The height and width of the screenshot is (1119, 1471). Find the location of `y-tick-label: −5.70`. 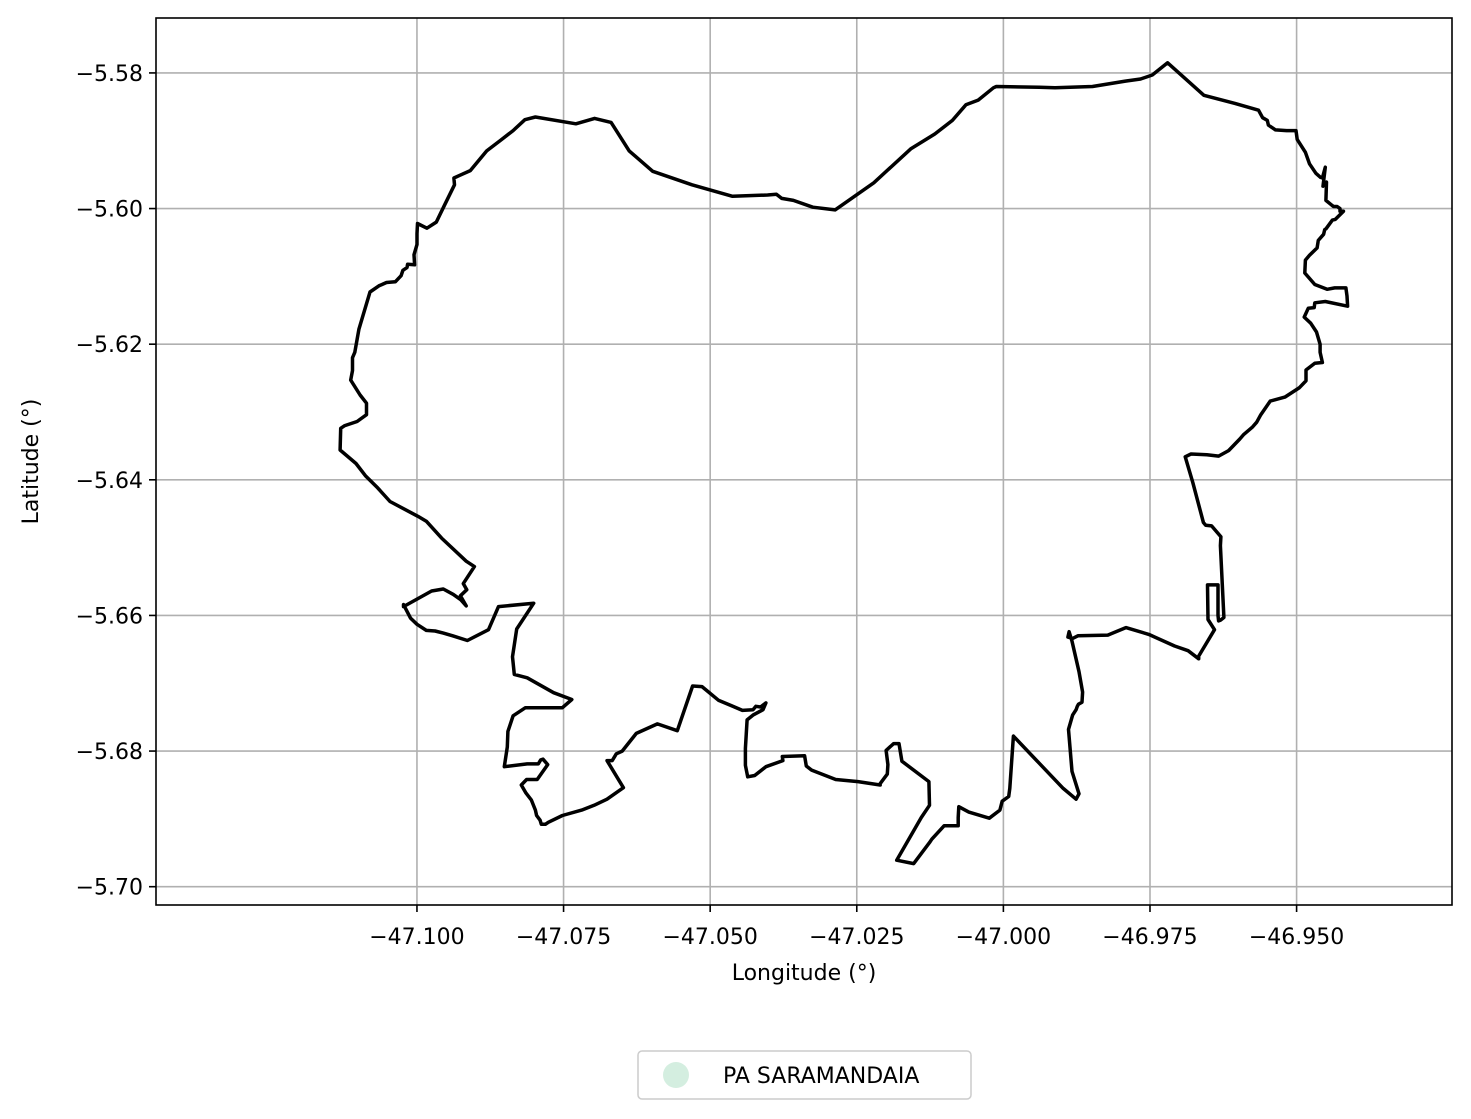

y-tick-label: −5.70 is located at coordinates (109, 888).